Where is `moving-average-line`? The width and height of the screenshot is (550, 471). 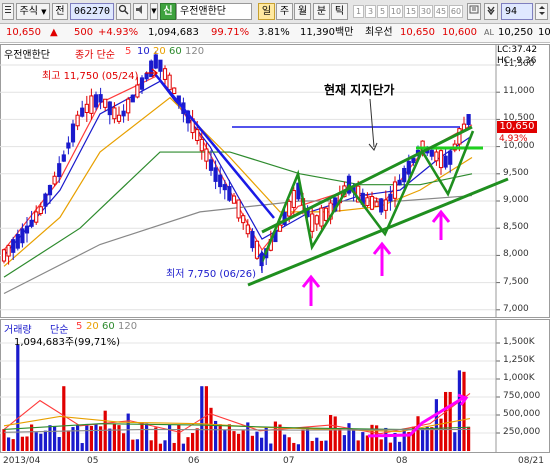
moving-average-line is located at coordinates (237, 426).